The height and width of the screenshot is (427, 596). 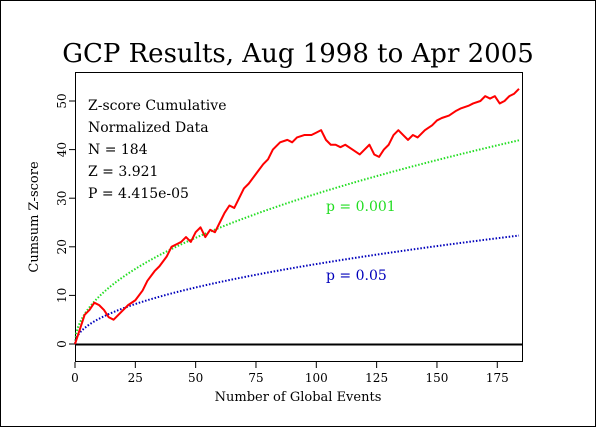 I want to click on p05-label: p = 0.05, so click(x=356, y=276).